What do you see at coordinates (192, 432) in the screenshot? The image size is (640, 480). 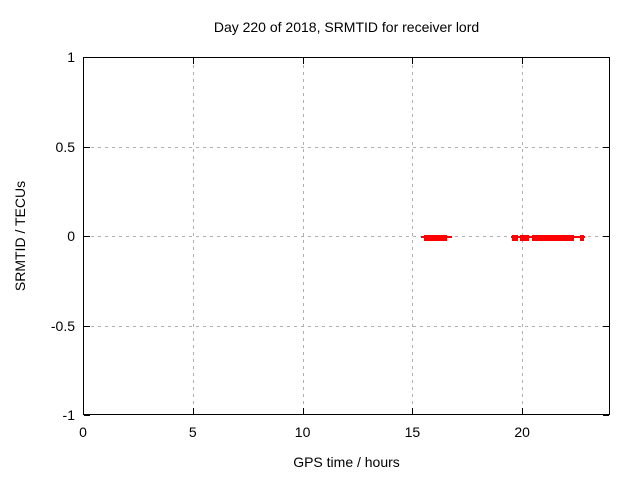 I see `x-tick-label: 5` at bounding box center [192, 432].